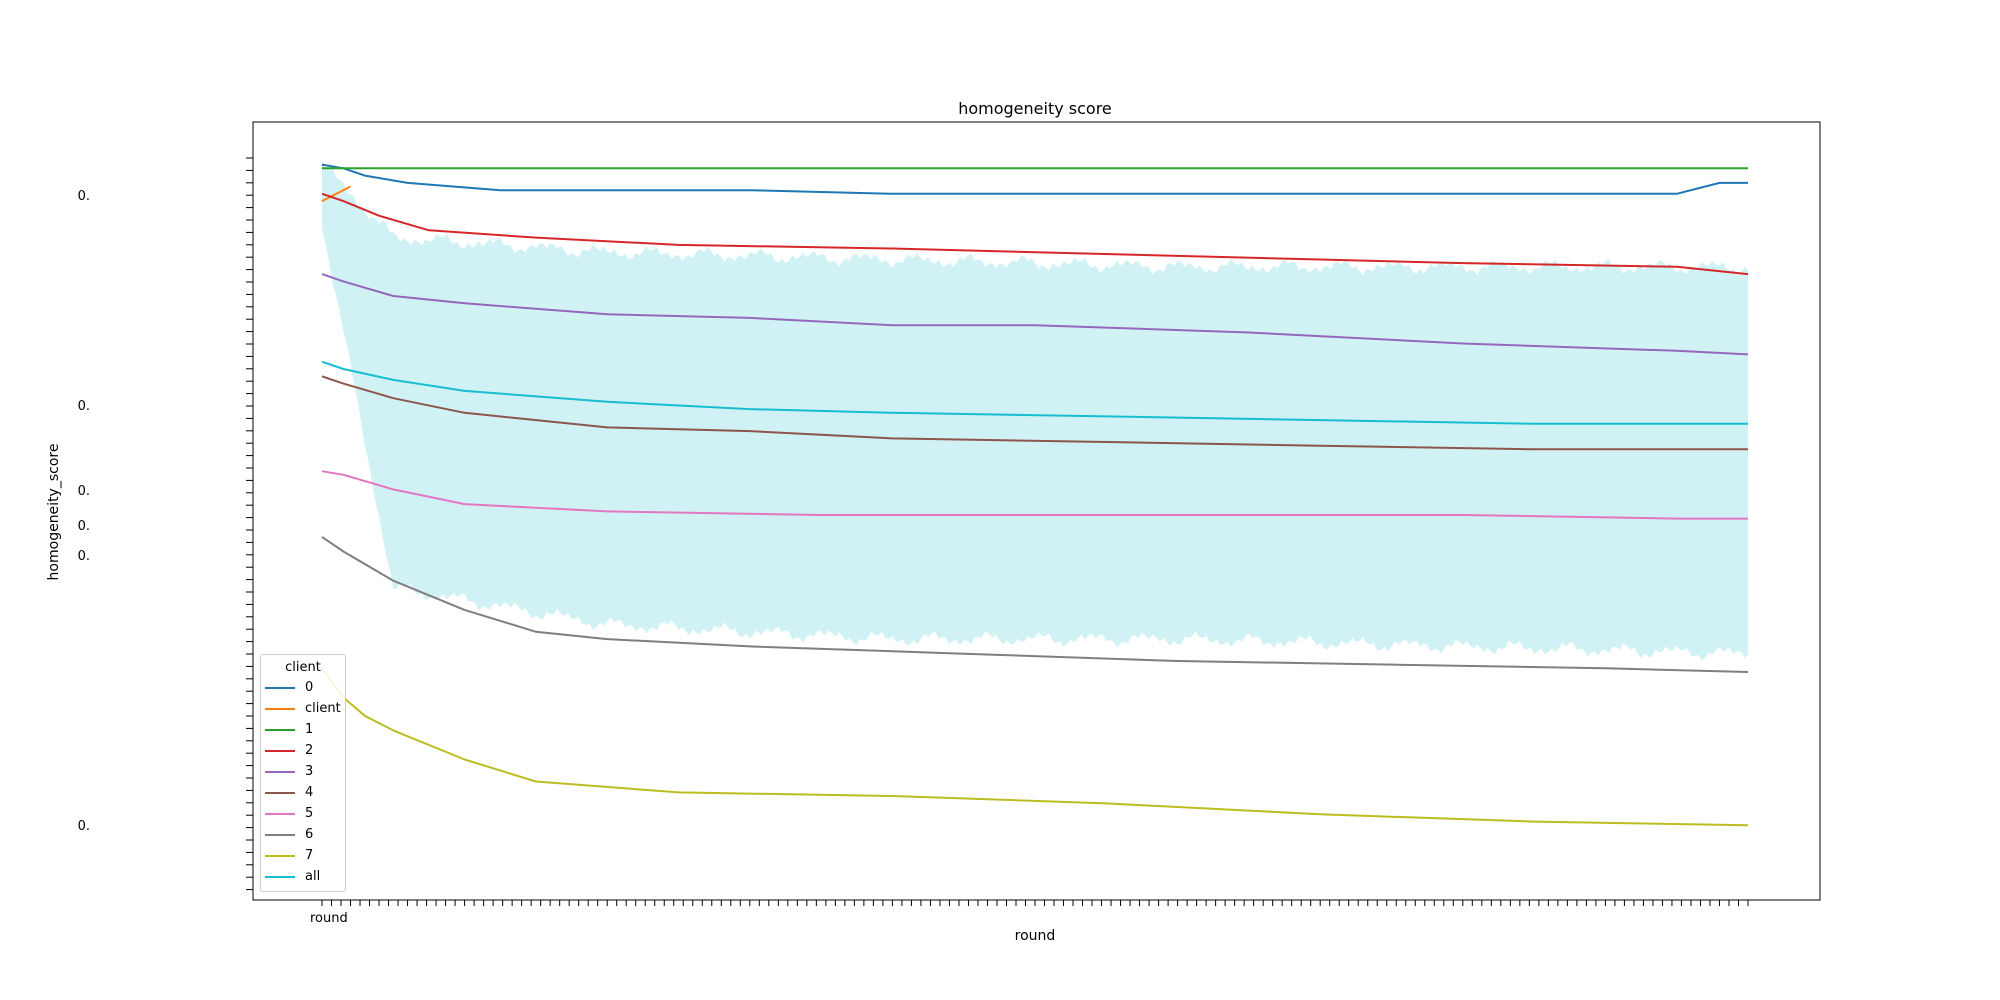 The image size is (2000, 1000). Describe the element at coordinates (313, 876) in the screenshot. I see `legend-label-all: all` at that location.